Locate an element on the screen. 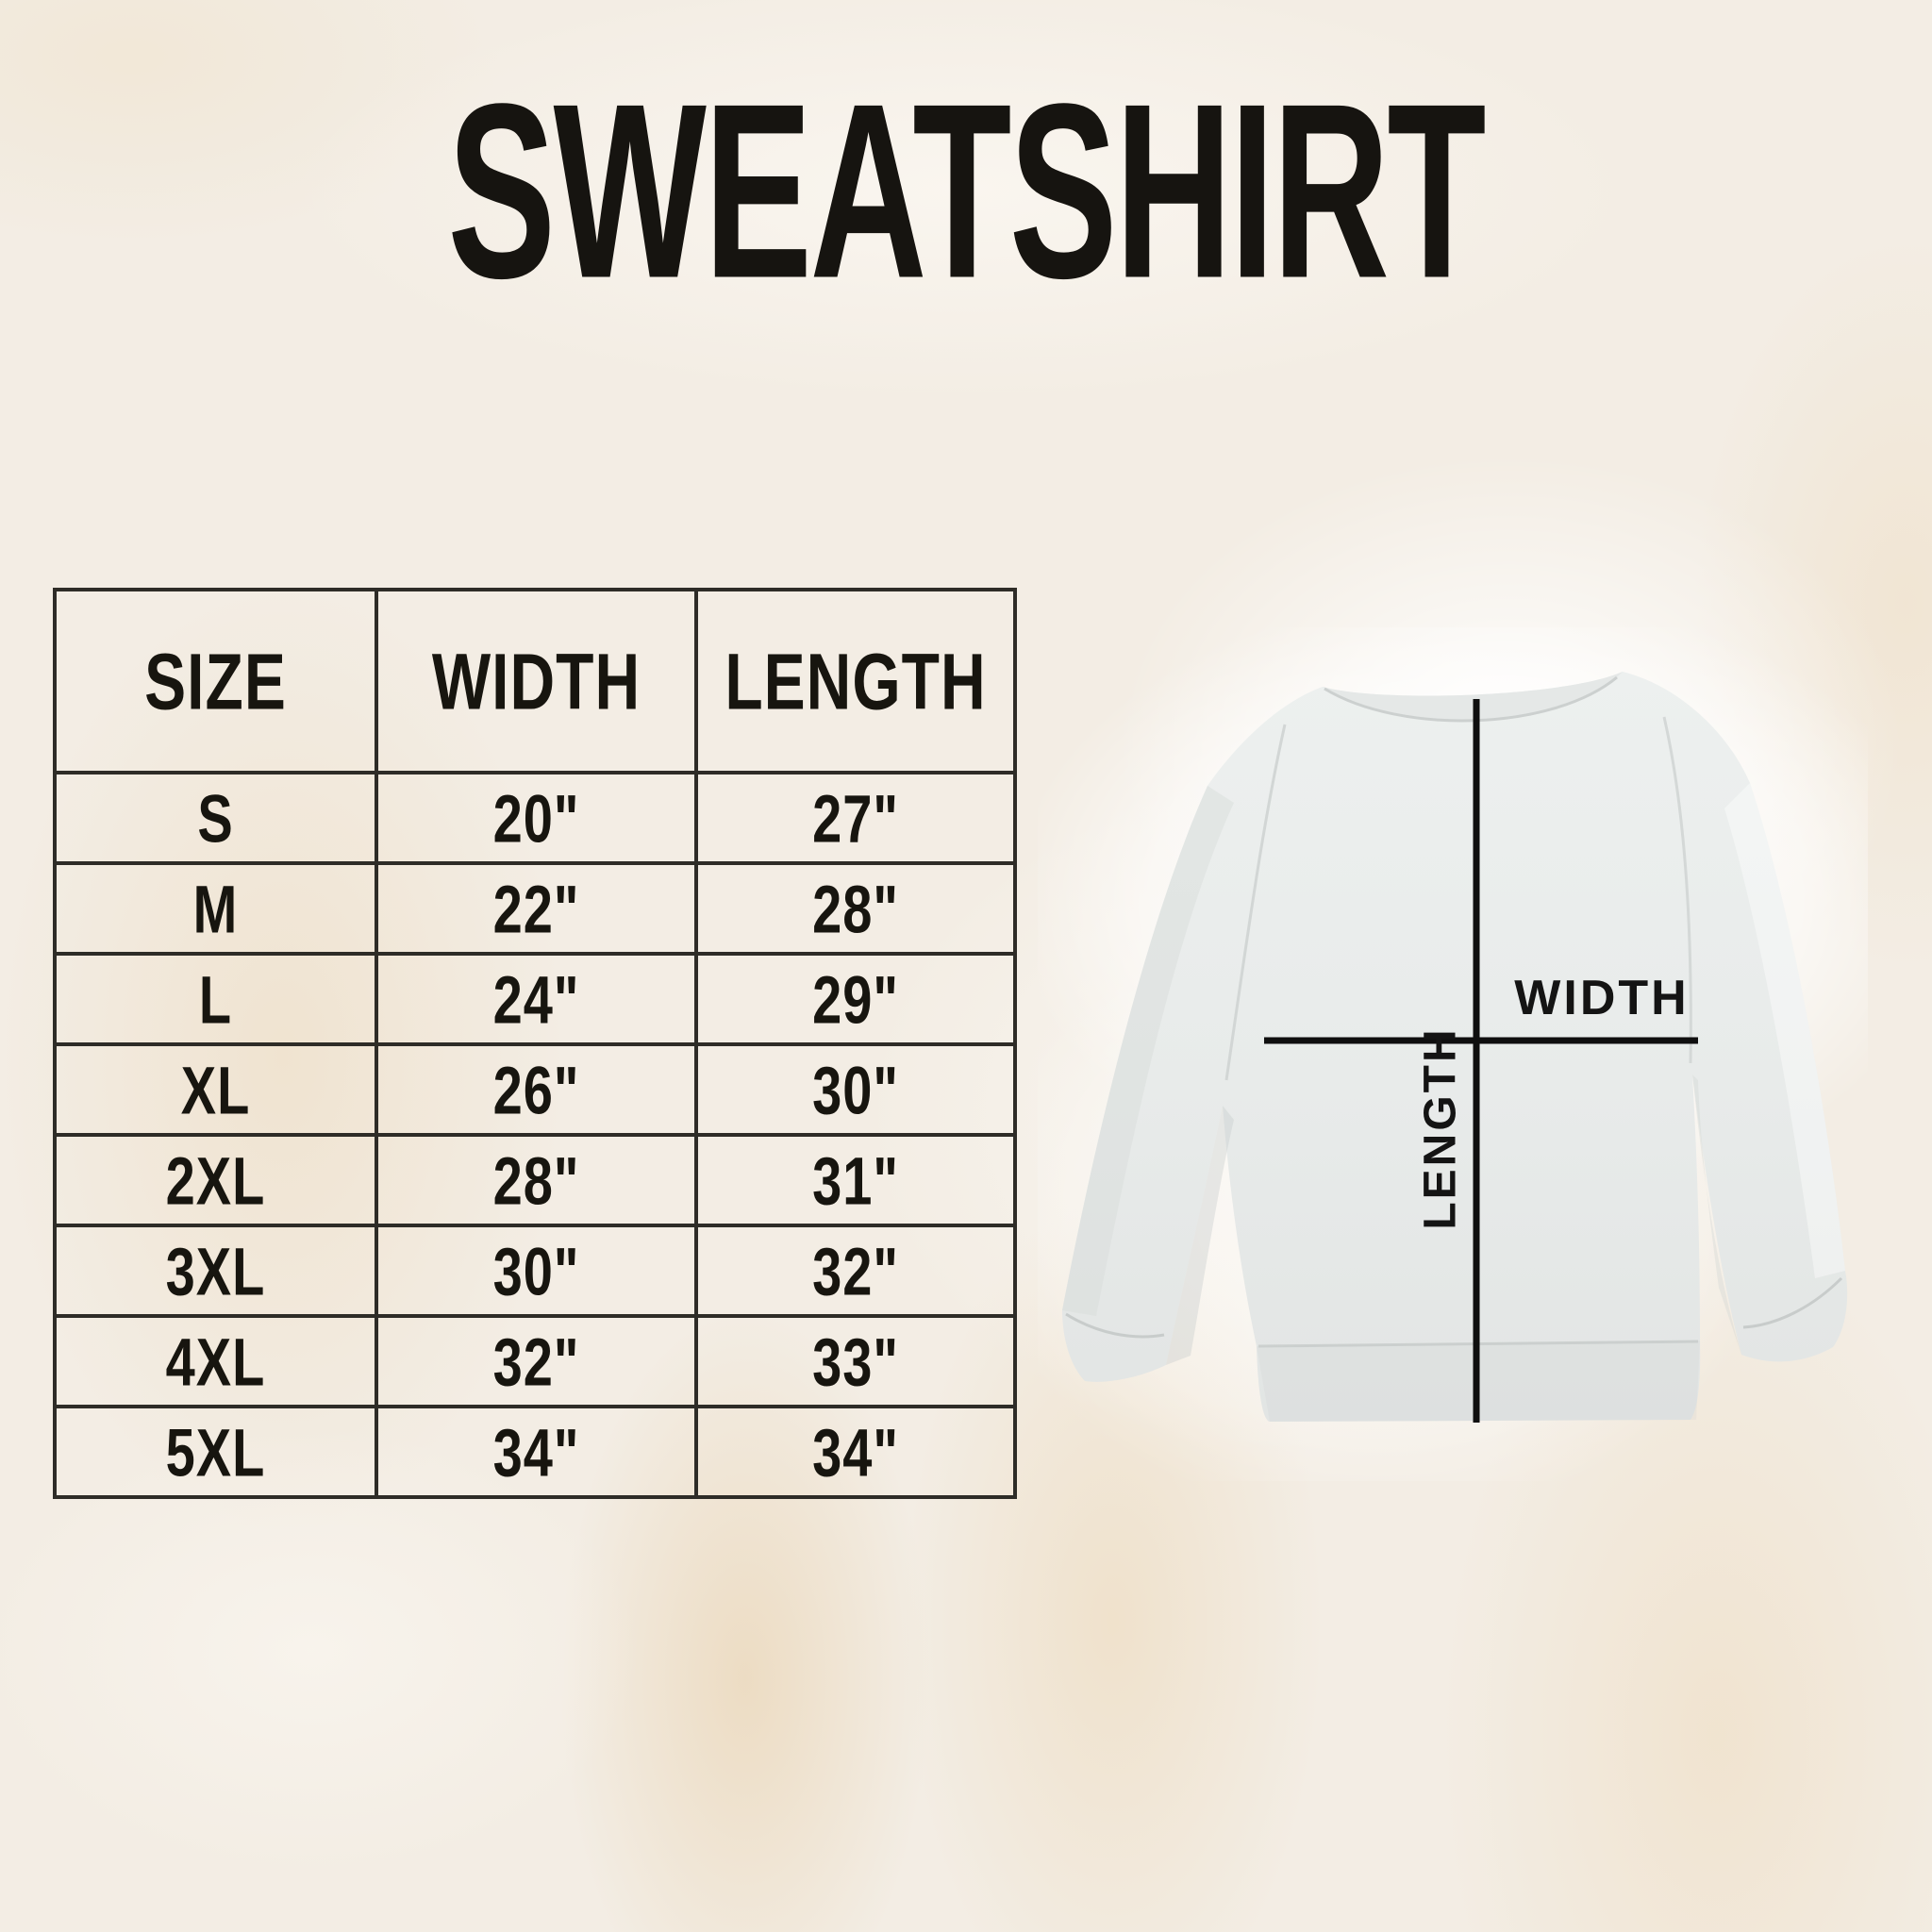 This screenshot has width=1932, height=1932. cell-width: 20" is located at coordinates (536, 818).